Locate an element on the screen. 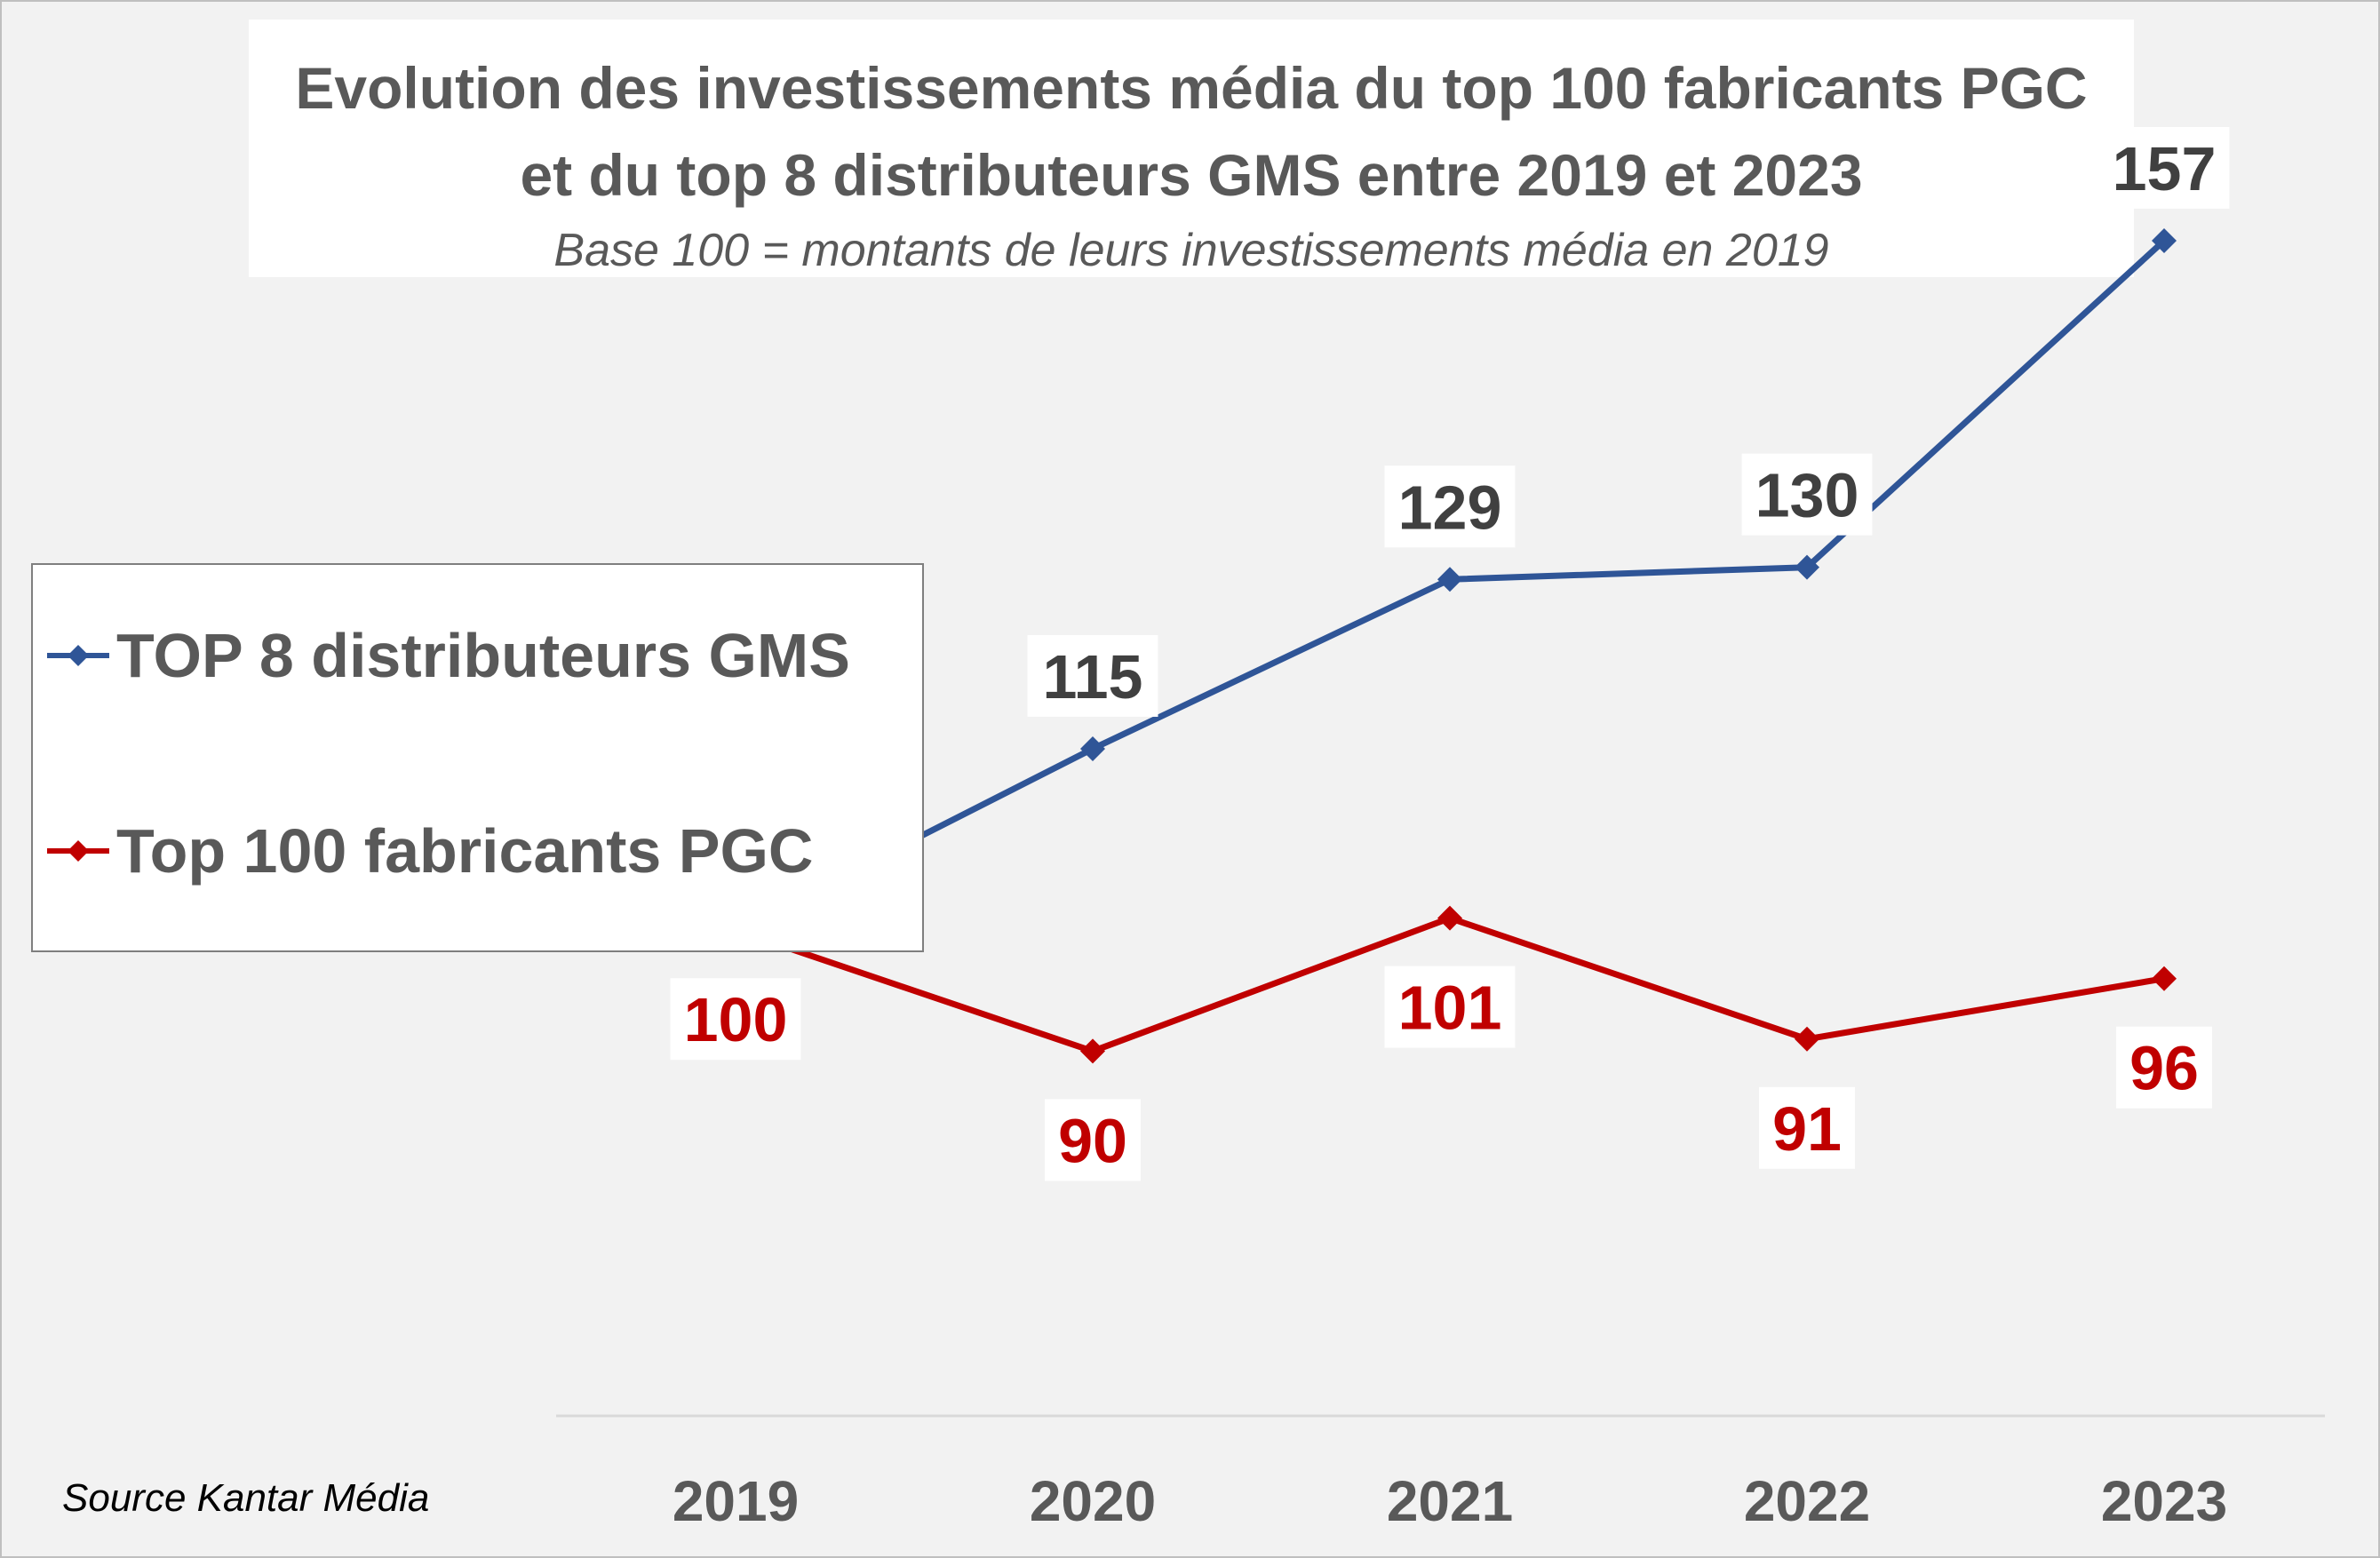  x-tick-label-2023: 2023 is located at coordinates (2164, 1501).